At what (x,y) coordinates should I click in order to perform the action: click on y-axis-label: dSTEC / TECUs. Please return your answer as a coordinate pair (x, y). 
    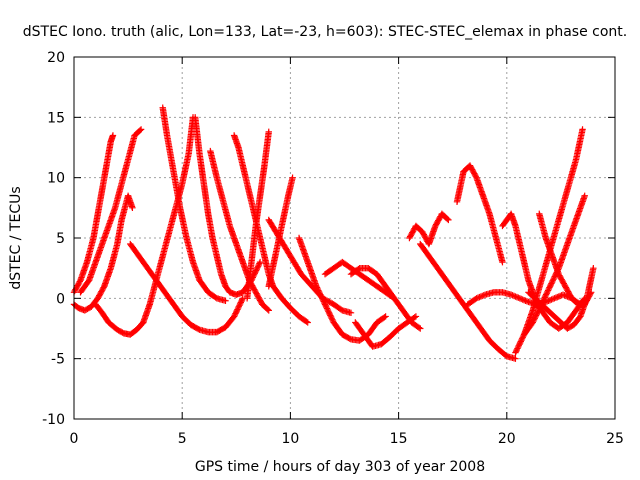
    Looking at the image, I should click on (16, 237).